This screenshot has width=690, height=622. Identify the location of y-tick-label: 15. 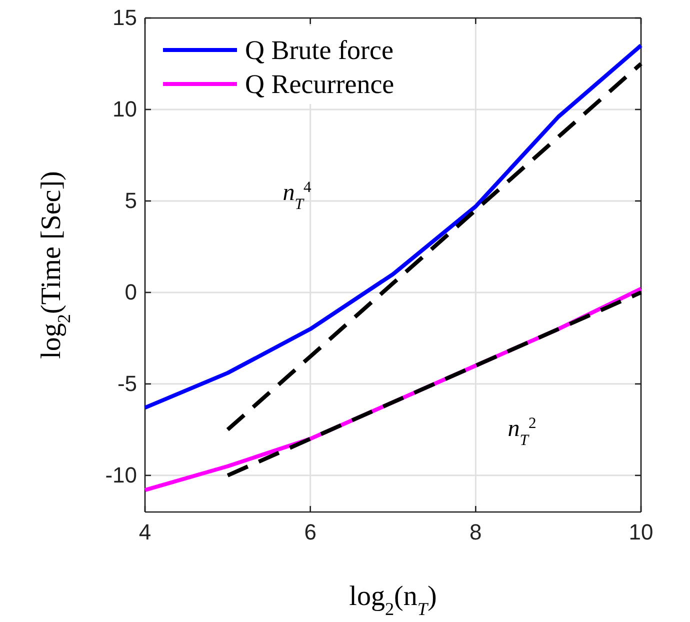
(124, 17).